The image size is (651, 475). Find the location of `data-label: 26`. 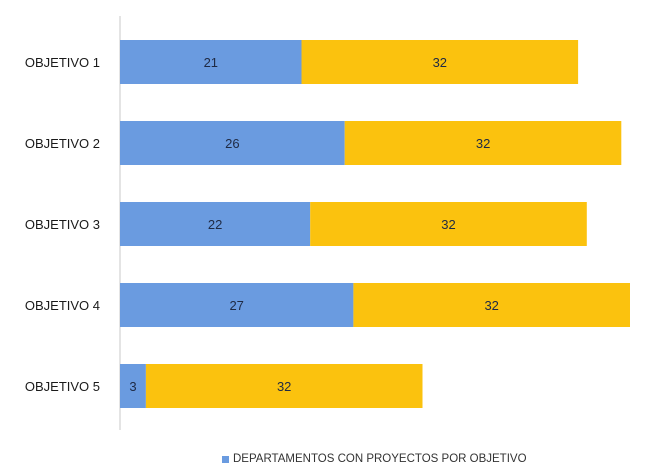

data-label: 26 is located at coordinates (232, 143).